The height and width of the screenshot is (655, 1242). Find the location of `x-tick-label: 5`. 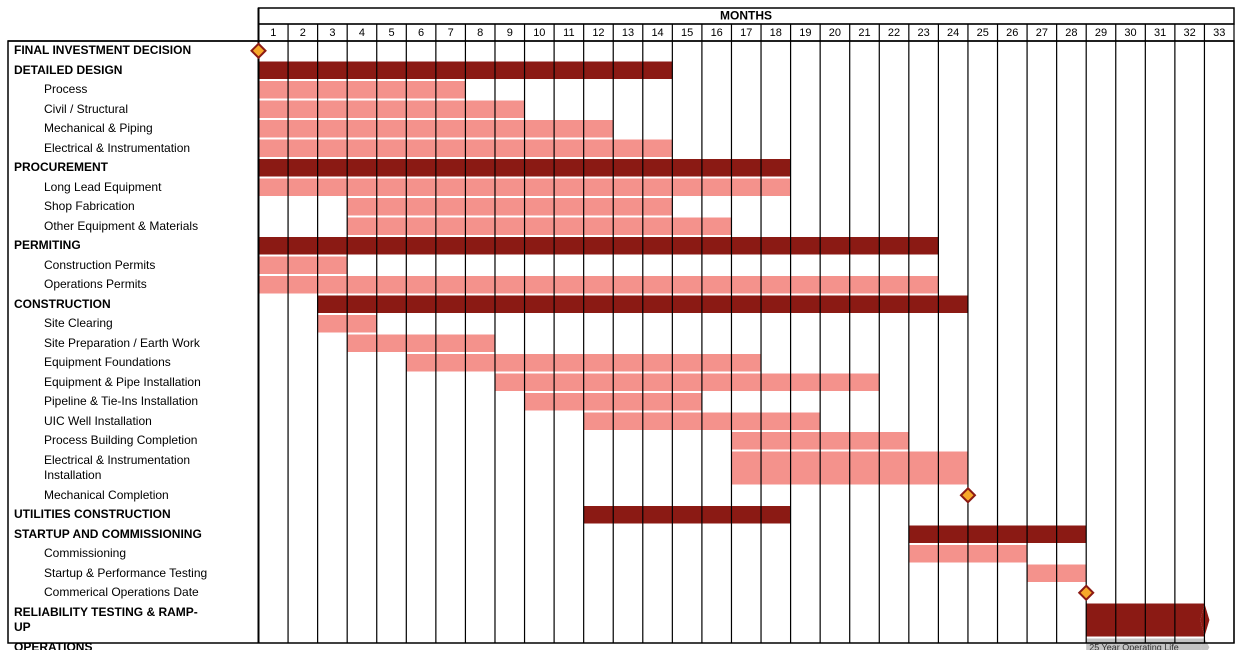

x-tick-label: 5 is located at coordinates (391, 33).